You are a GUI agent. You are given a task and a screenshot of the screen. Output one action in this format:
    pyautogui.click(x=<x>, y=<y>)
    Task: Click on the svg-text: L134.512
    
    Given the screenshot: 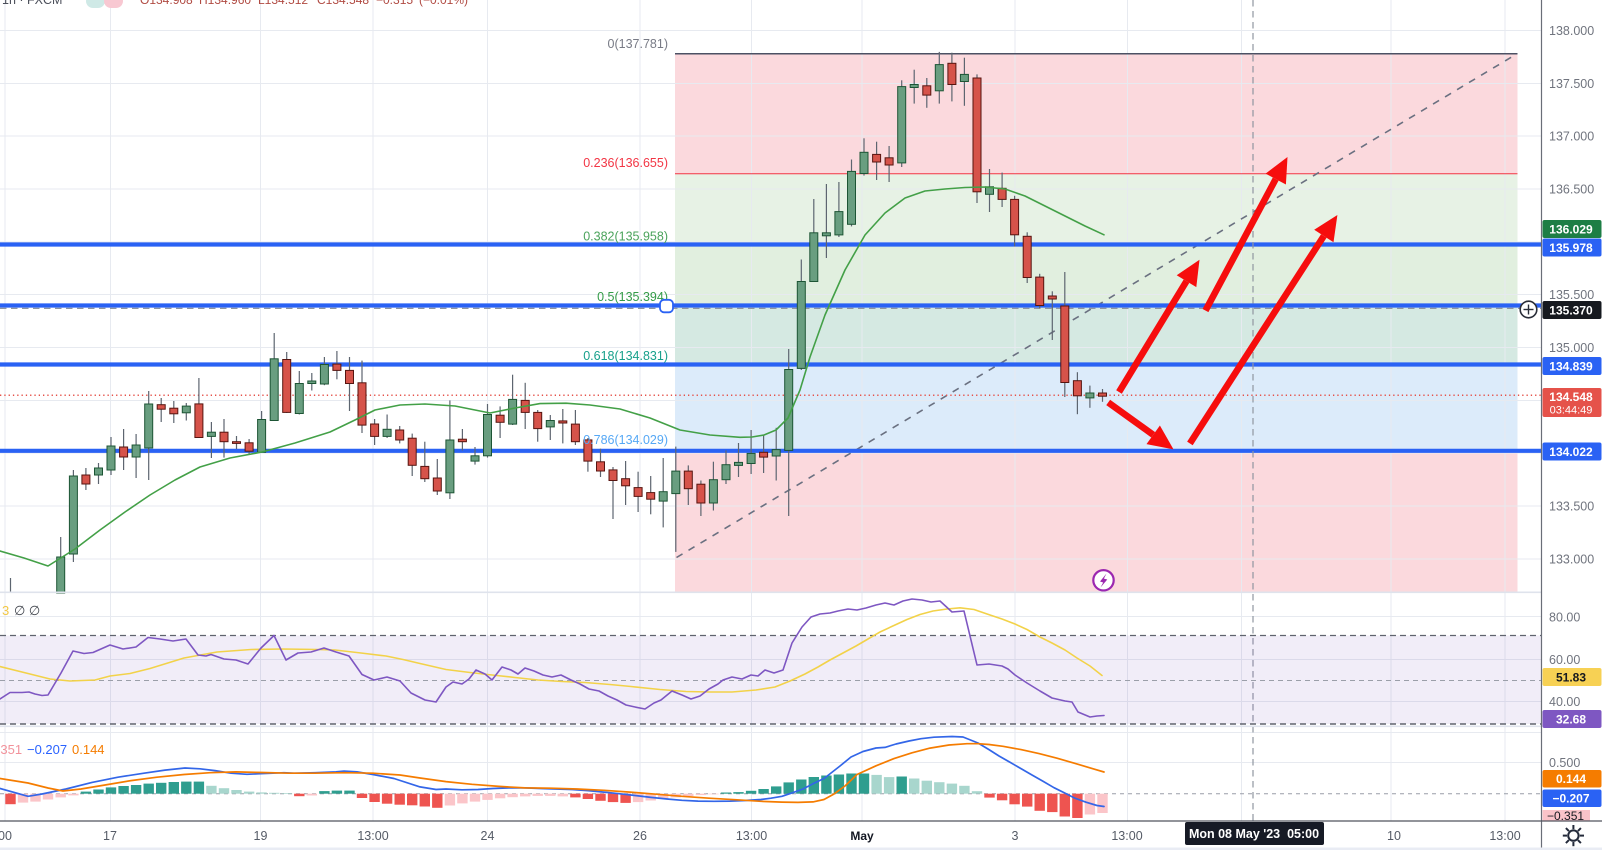 What is the action you would take?
    pyautogui.click(x=283, y=3)
    